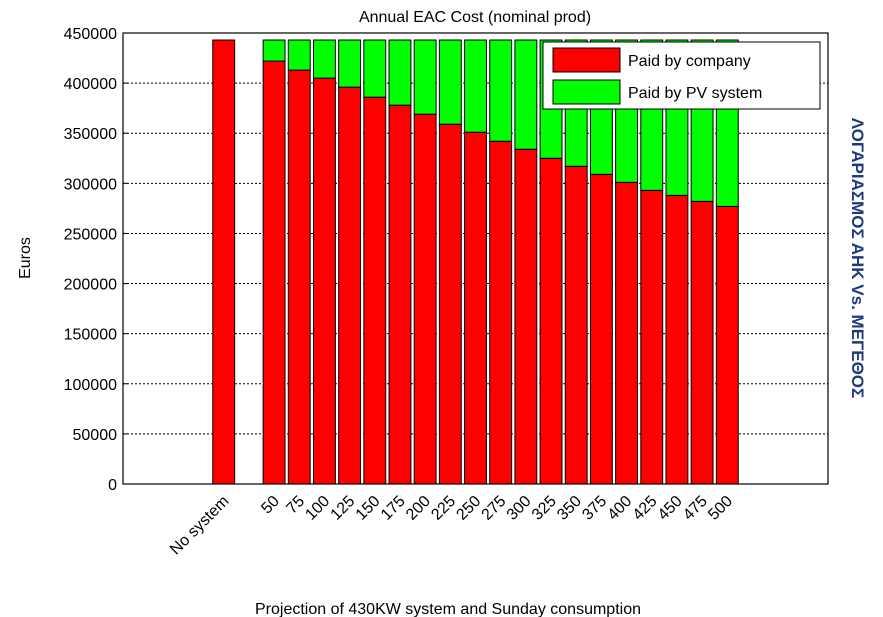  What do you see at coordinates (90, 84) in the screenshot?
I see `y-tick-label: 400000` at bounding box center [90, 84].